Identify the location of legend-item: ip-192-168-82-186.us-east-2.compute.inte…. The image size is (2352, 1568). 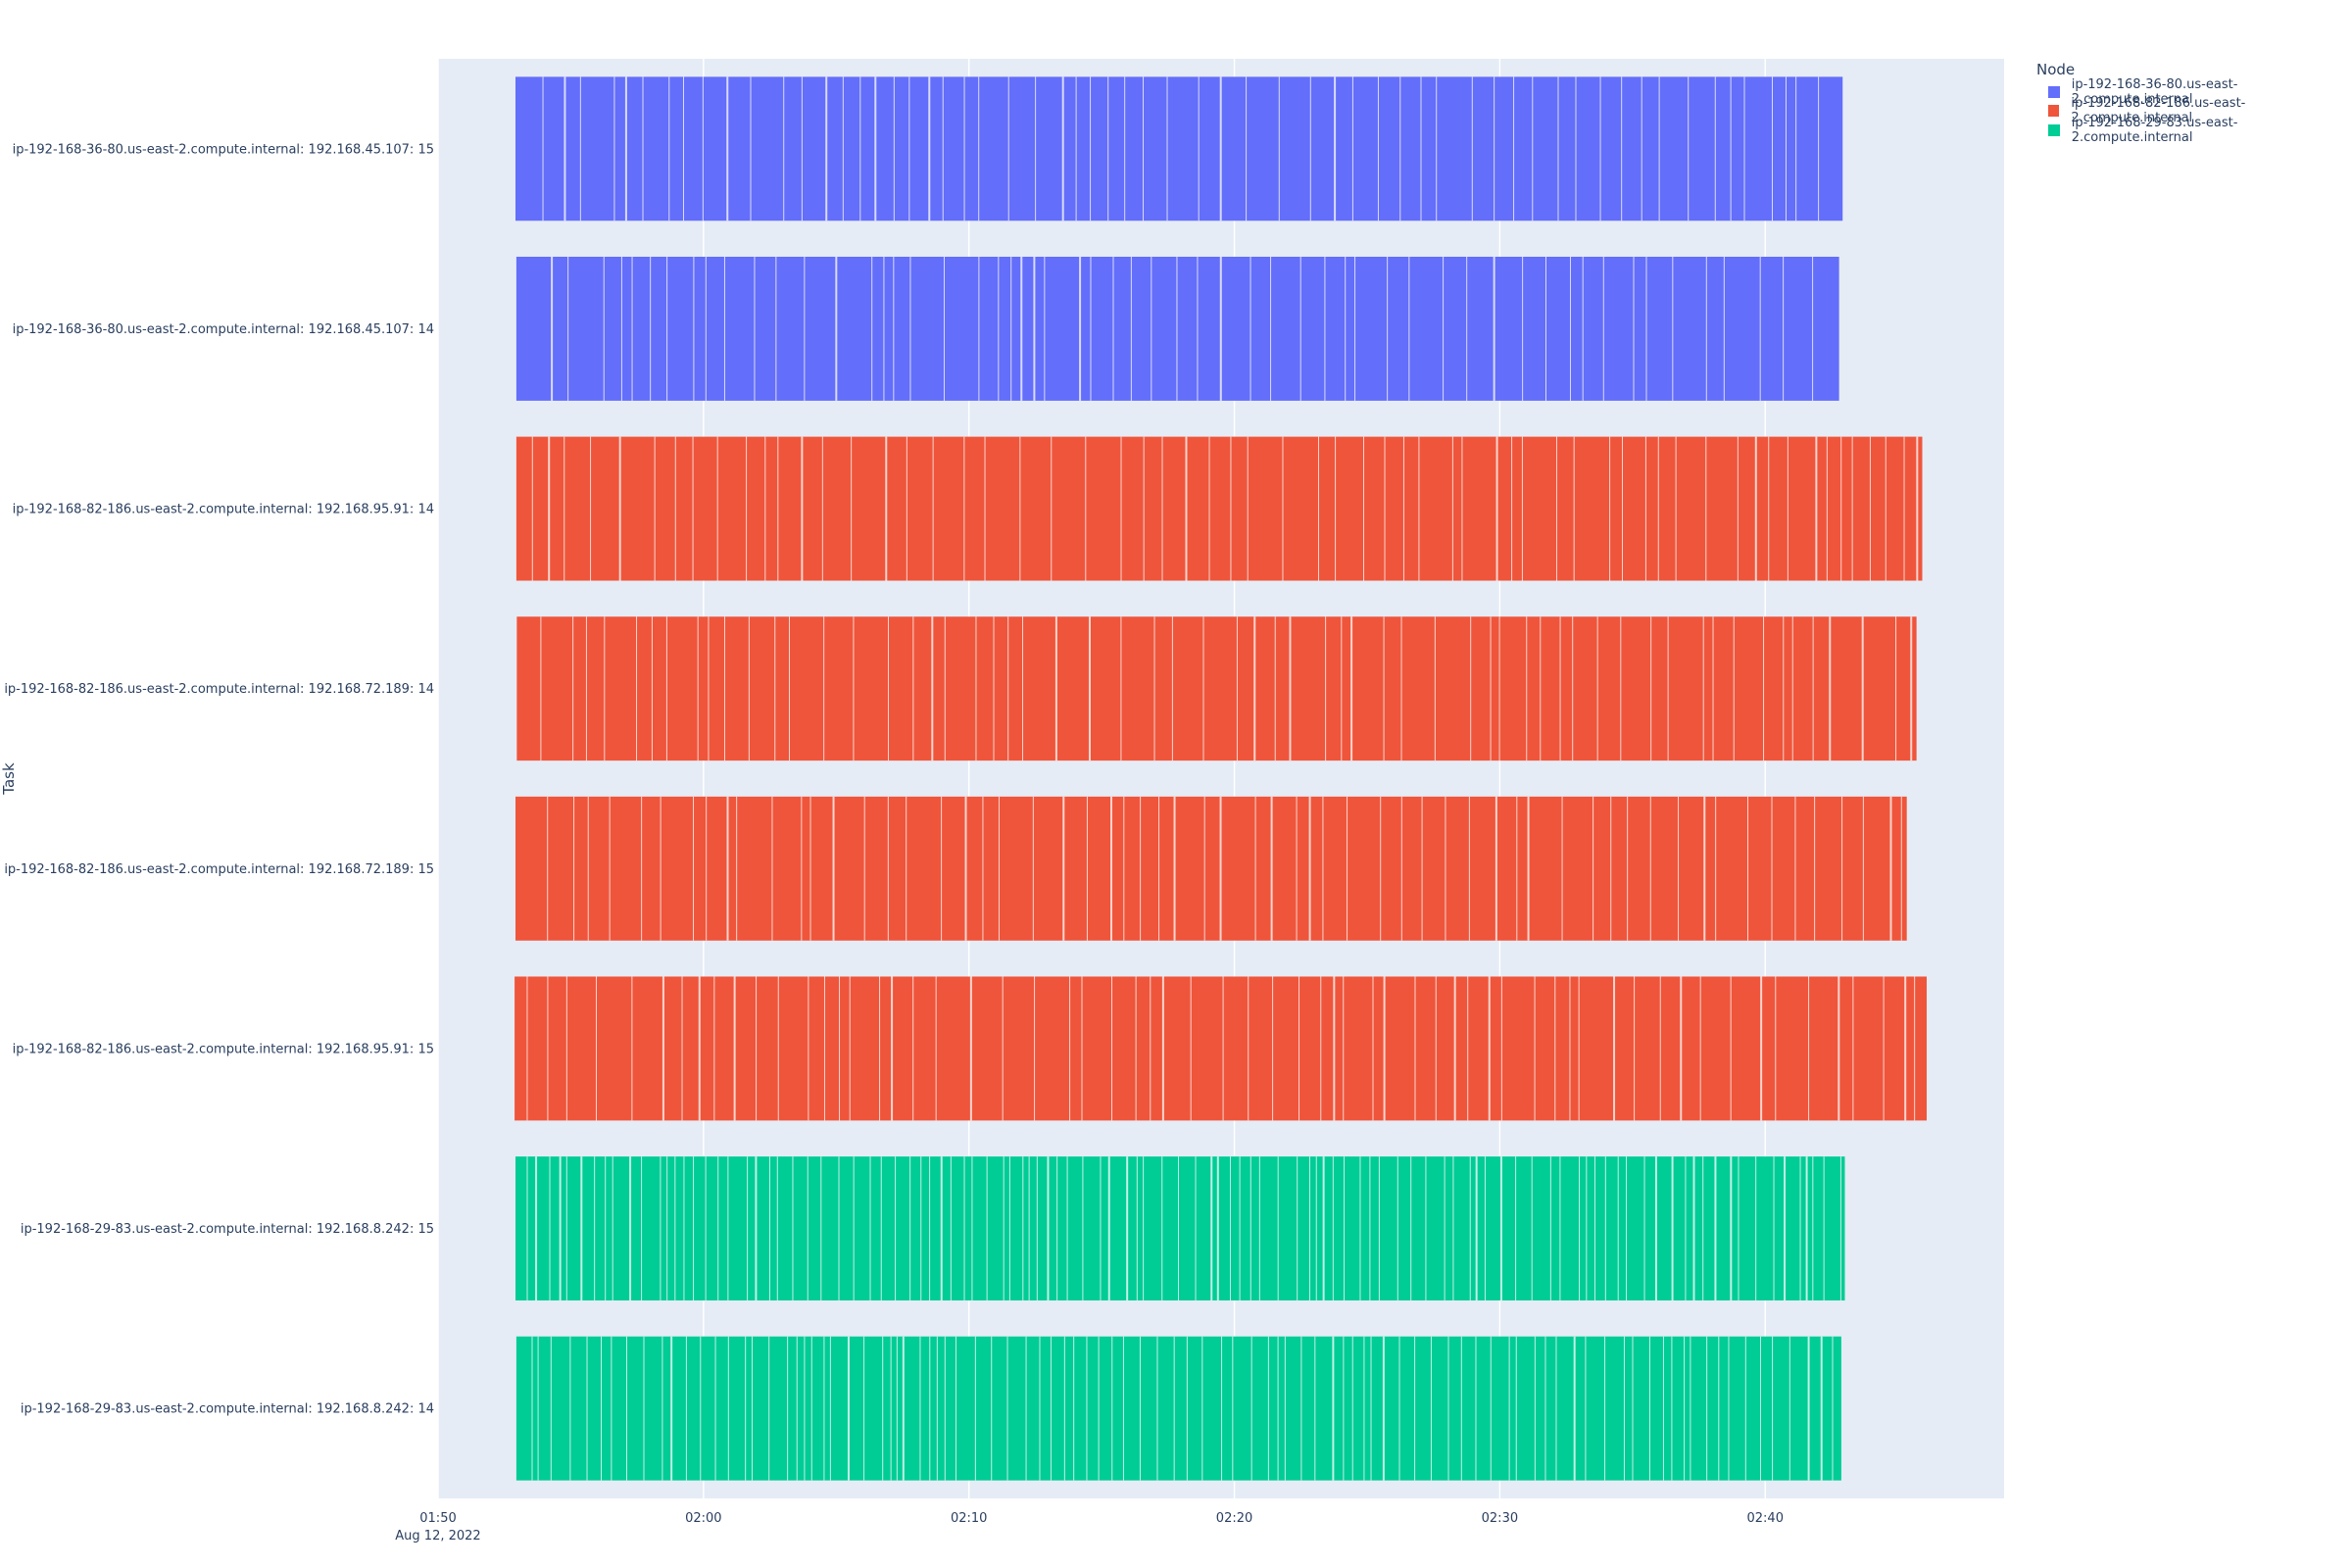
(2194, 110).